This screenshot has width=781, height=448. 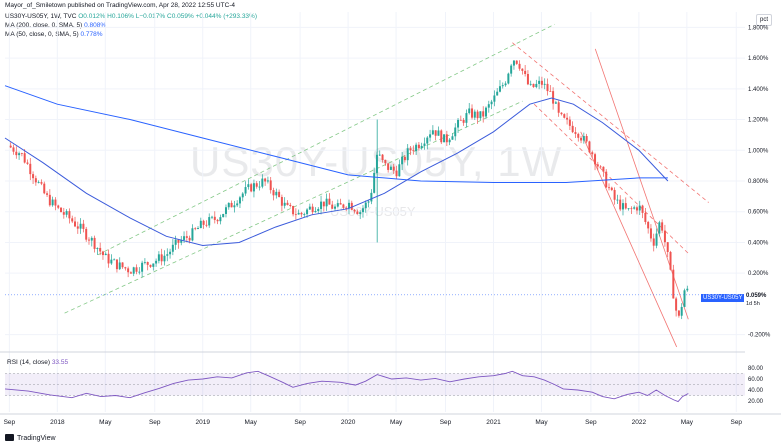 What do you see at coordinates (756, 391) in the screenshot?
I see `rsi-tick-label: 40.00` at bounding box center [756, 391].